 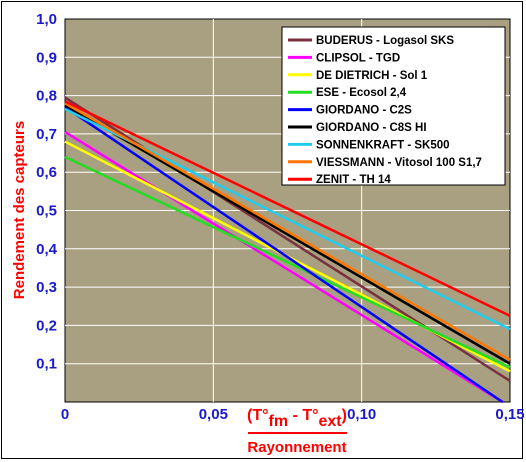 I want to click on legend-label: ZENIT - TH 14, so click(x=353, y=180).